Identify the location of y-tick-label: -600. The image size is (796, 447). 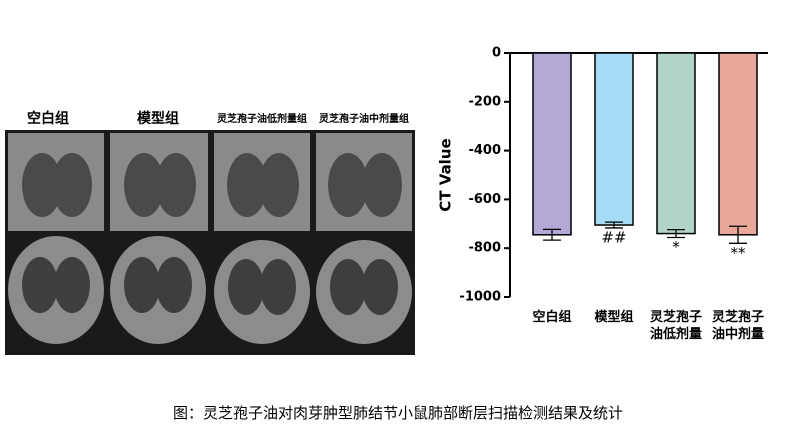
(484, 199).